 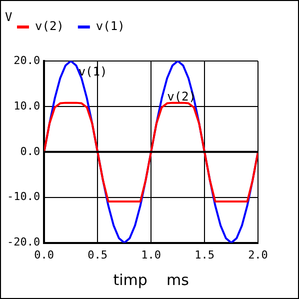 What do you see at coordinates (27, 105) in the screenshot?
I see `y-tick-label: 10.0` at bounding box center [27, 105].